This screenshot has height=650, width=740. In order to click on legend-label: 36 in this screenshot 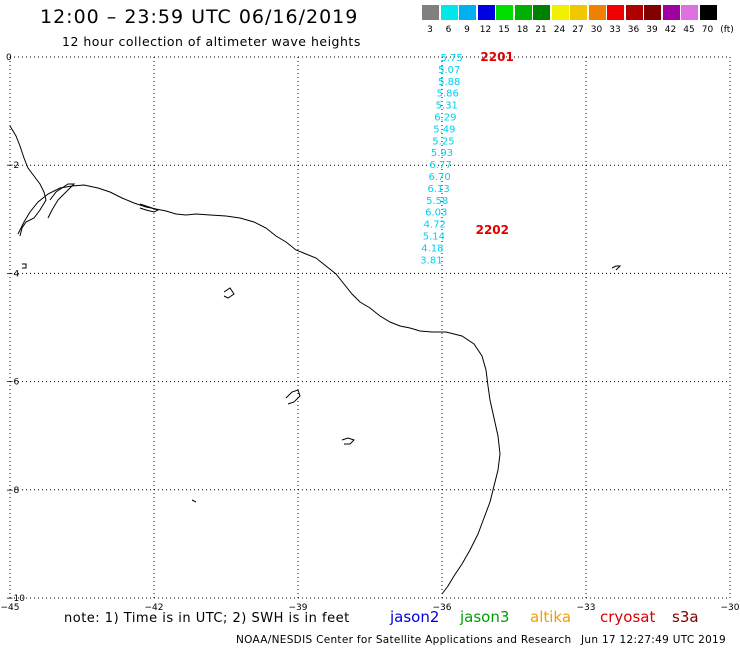, I will do `click(633, 30)`.